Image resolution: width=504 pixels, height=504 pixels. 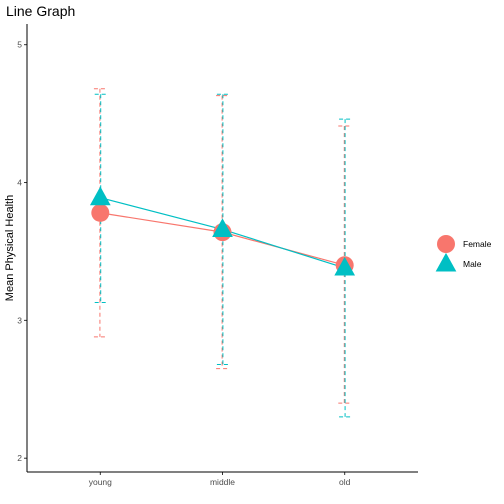 I want to click on y-axis-title: Mean Physical Health, so click(x=10, y=248).